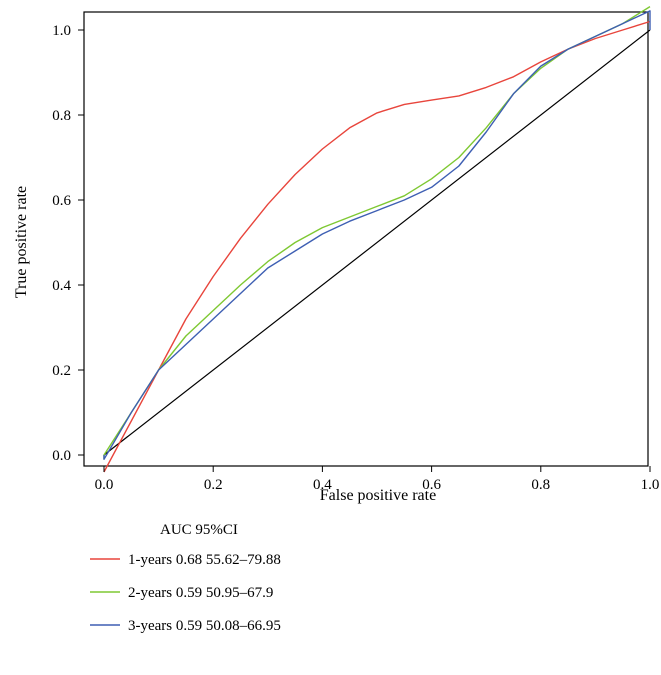 The image size is (661, 675). Describe the element at coordinates (200, 593) in the screenshot. I see `legend-label-2: 2-years 0.59 50.95–67.9` at that location.